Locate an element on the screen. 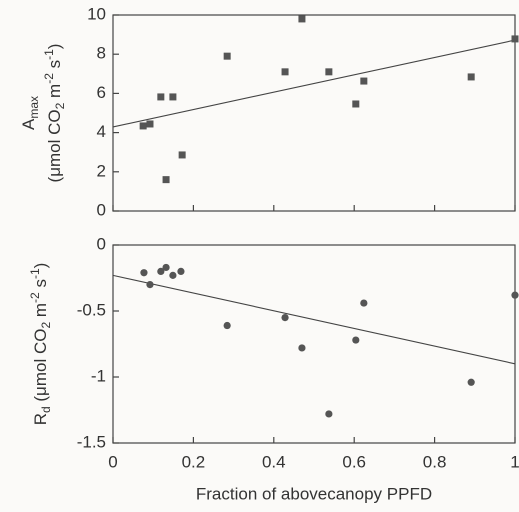 The height and width of the screenshot is (512, 519). x-axis-label: Fraction of abovecanopy PPFD is located at coordinates (314, 493).